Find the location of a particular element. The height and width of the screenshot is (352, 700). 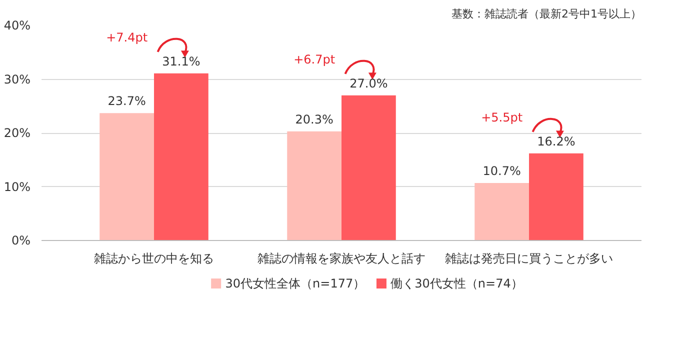

legend-label: 30代女性全体（n=177） is located at coordinates (295, 283).